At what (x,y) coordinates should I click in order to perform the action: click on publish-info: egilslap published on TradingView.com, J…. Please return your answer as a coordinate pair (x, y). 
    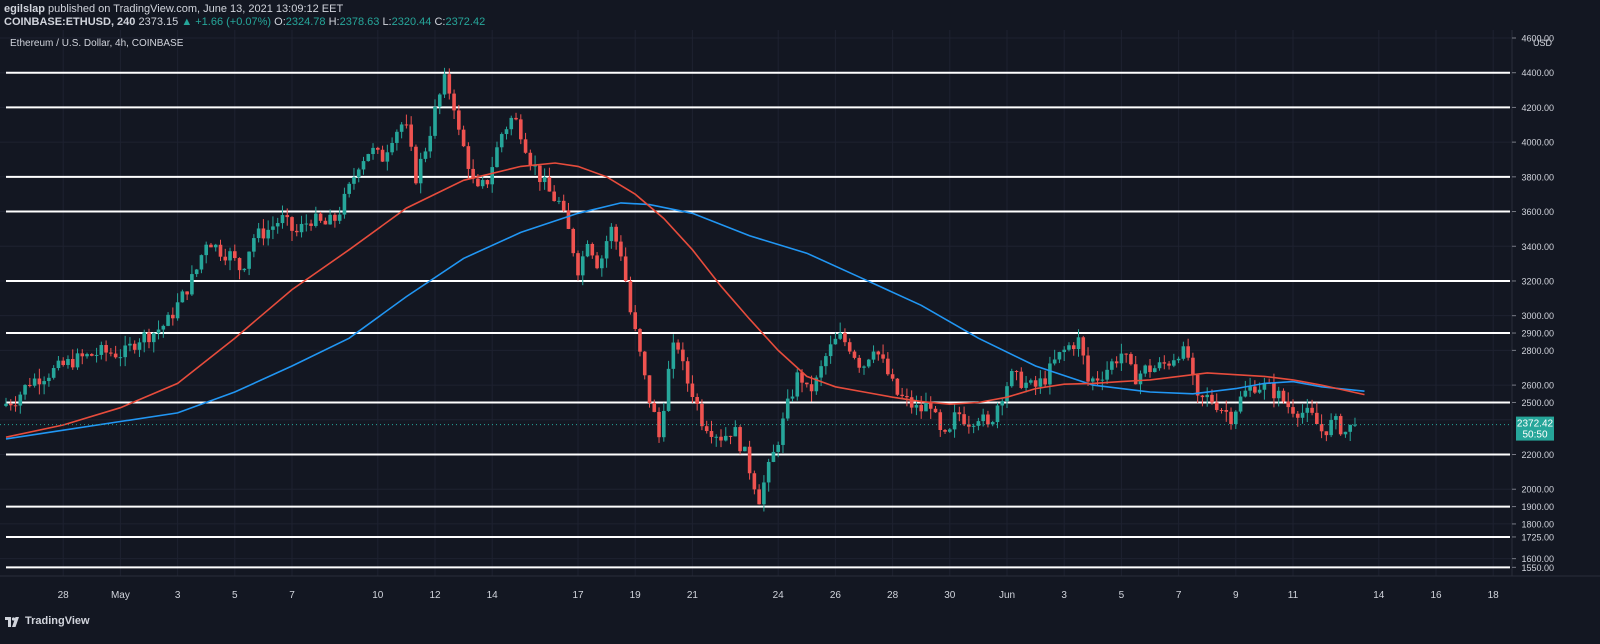
    Looking at the image, I should click on (173, 9).